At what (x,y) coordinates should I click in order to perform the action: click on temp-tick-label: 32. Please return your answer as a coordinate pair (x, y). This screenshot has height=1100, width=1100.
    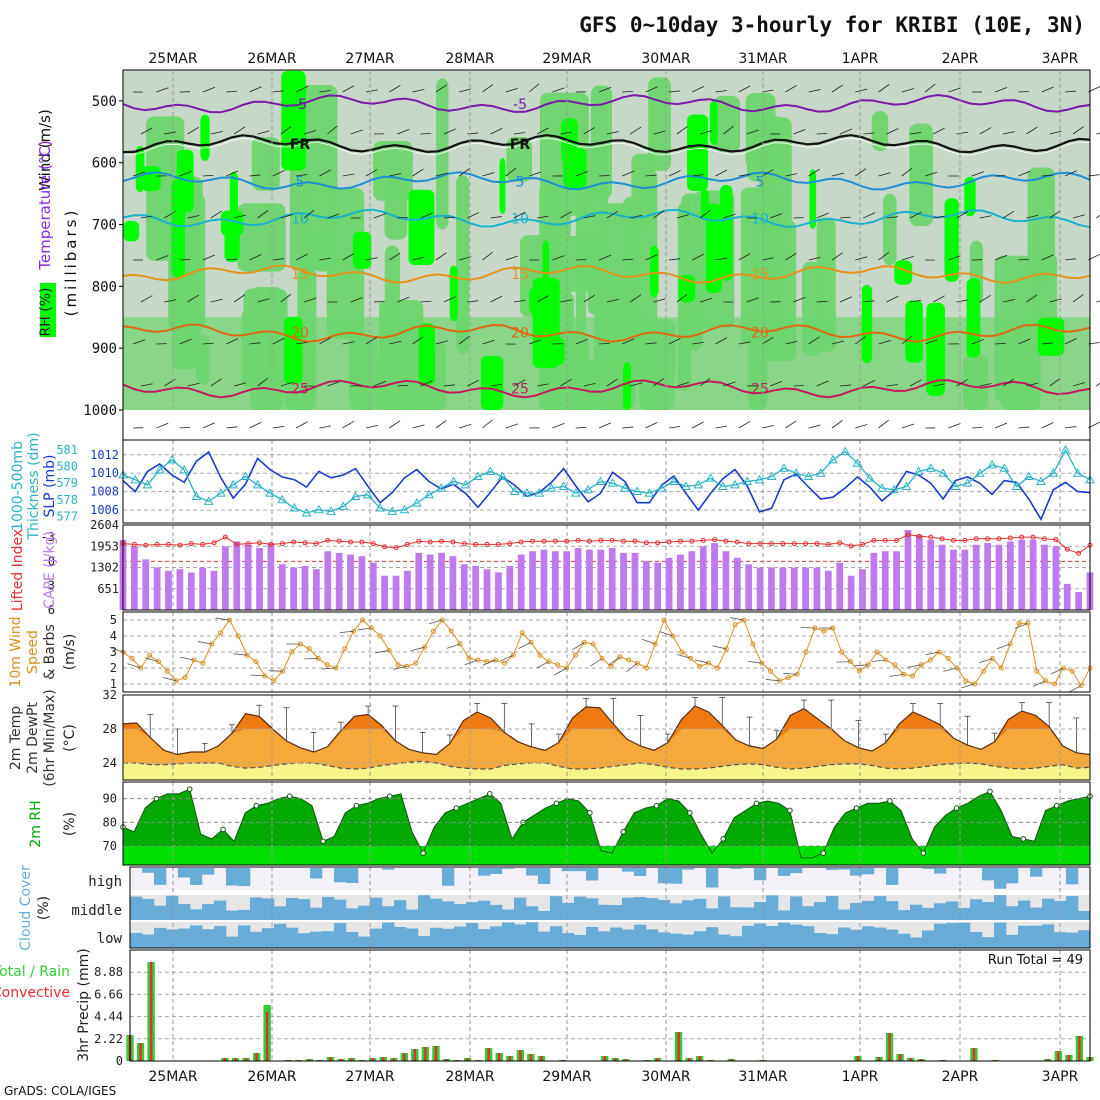
    Looking at the image, I should click on (110, 695).